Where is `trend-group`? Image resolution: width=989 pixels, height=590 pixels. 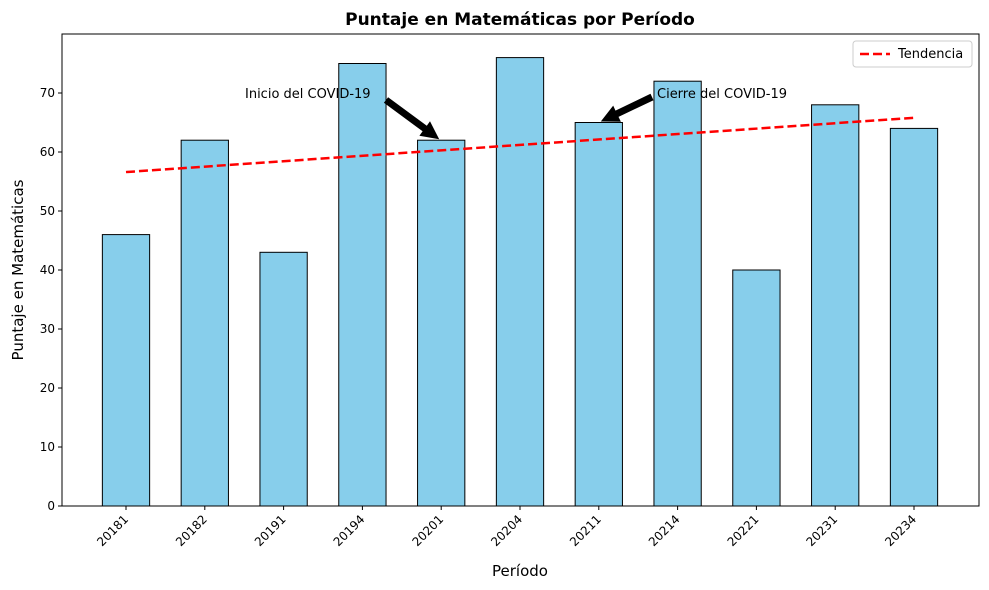 trend-group is located at coordinates (520, 145).